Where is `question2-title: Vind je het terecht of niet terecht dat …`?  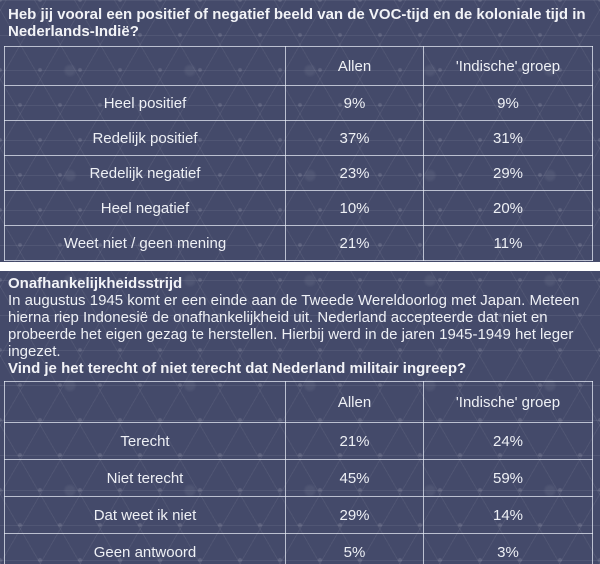
question2-title: Vind je het terecht of niet terecht dat … is located at coordinates (237, 368).